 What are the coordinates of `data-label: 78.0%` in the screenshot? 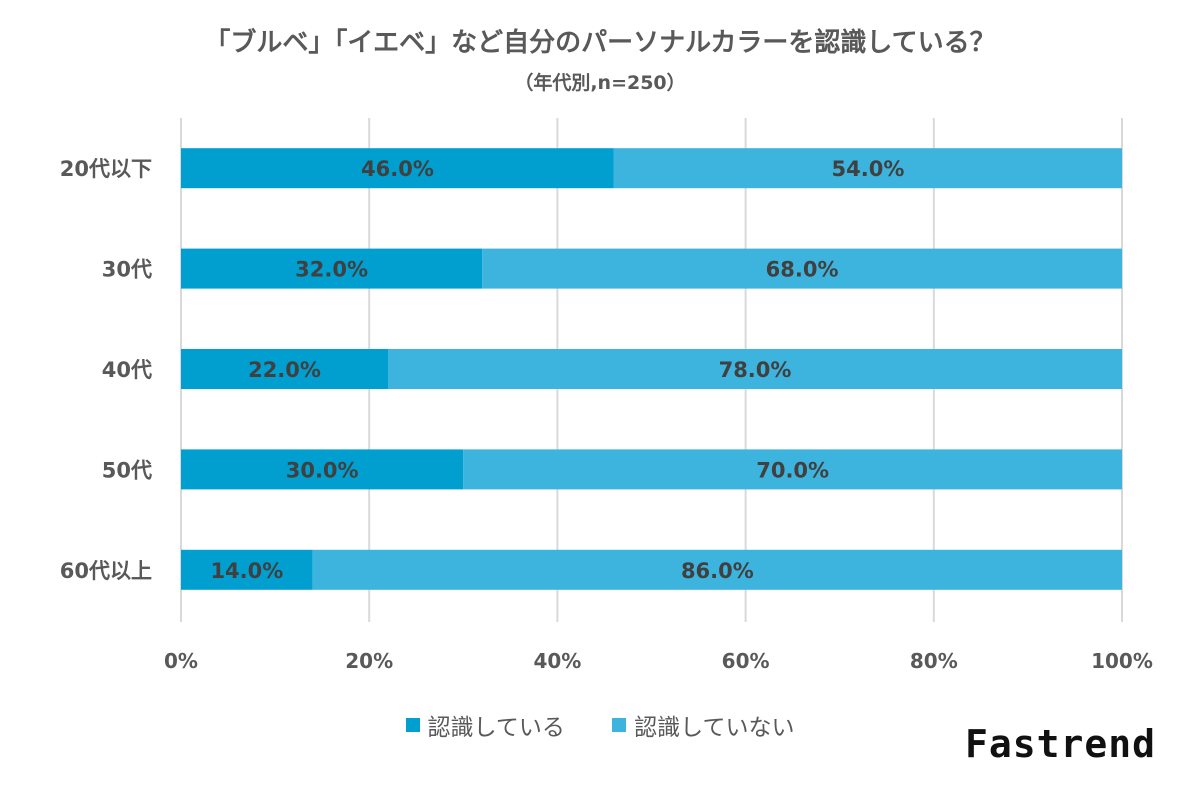 It's located at (755, 370).